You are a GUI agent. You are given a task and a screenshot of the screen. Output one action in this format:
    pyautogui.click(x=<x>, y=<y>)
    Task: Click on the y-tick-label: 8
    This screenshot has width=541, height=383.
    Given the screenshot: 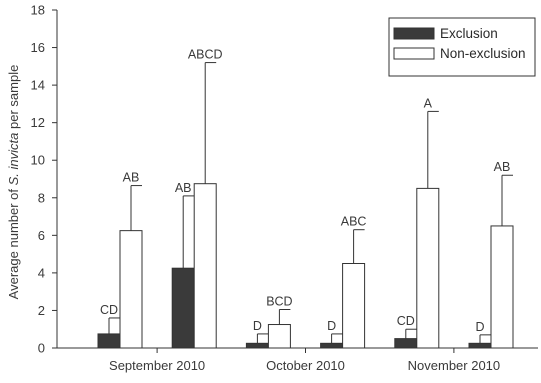 What is the action you would take?
    pyautogui.click(x=41, y=197)
    